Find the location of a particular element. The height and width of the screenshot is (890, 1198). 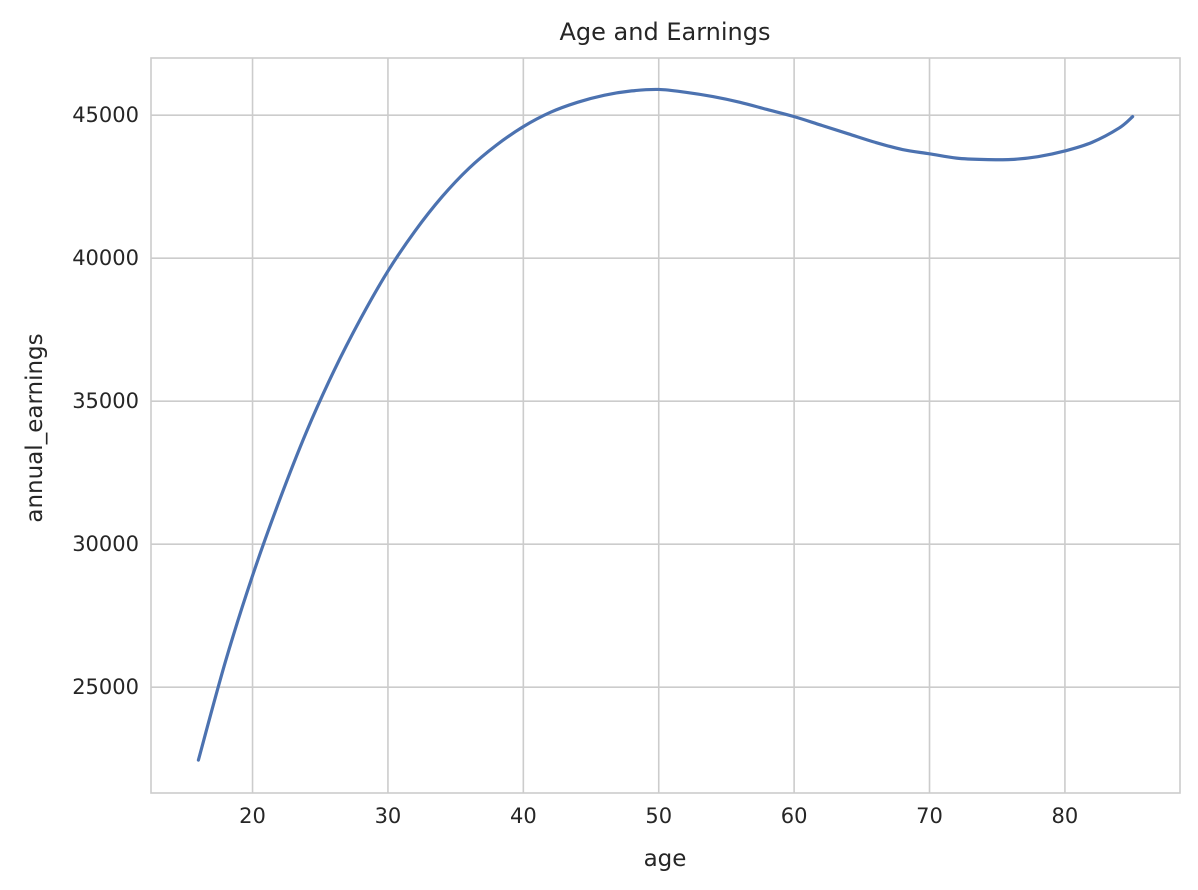

x-tick-label: 60 is located at coordinates (794, 816).